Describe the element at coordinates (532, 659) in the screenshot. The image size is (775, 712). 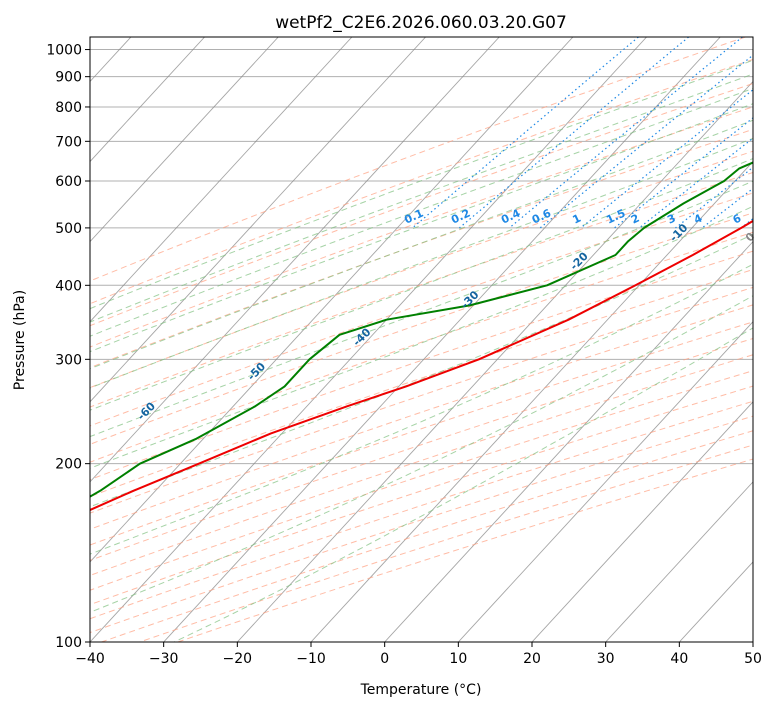
I see `x-tick-label: 20` at that location.